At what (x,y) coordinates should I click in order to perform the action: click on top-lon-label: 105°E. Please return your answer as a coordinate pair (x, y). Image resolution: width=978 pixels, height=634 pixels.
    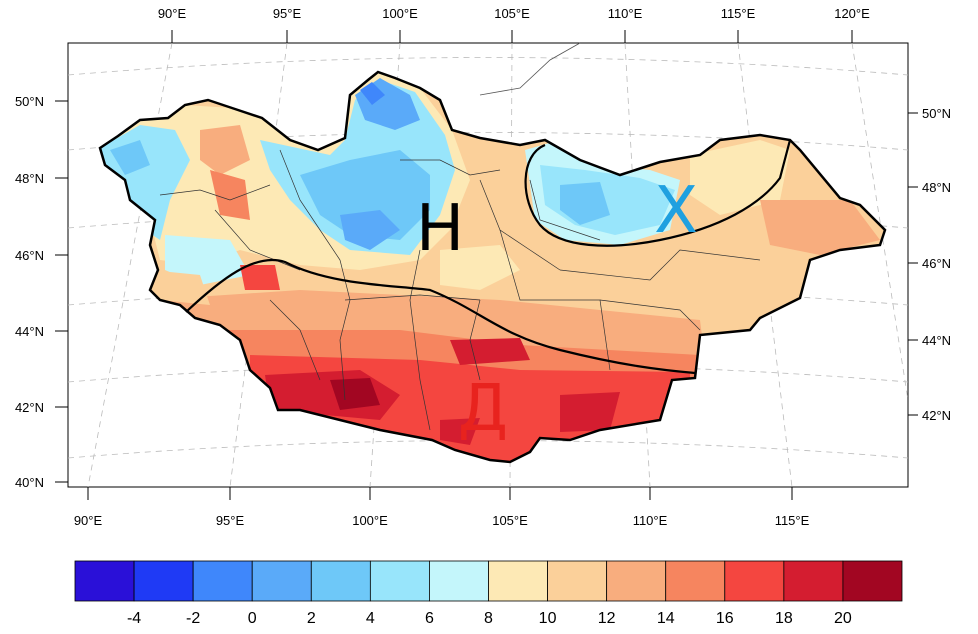
    Looking at the image, I should click on (512, 13).